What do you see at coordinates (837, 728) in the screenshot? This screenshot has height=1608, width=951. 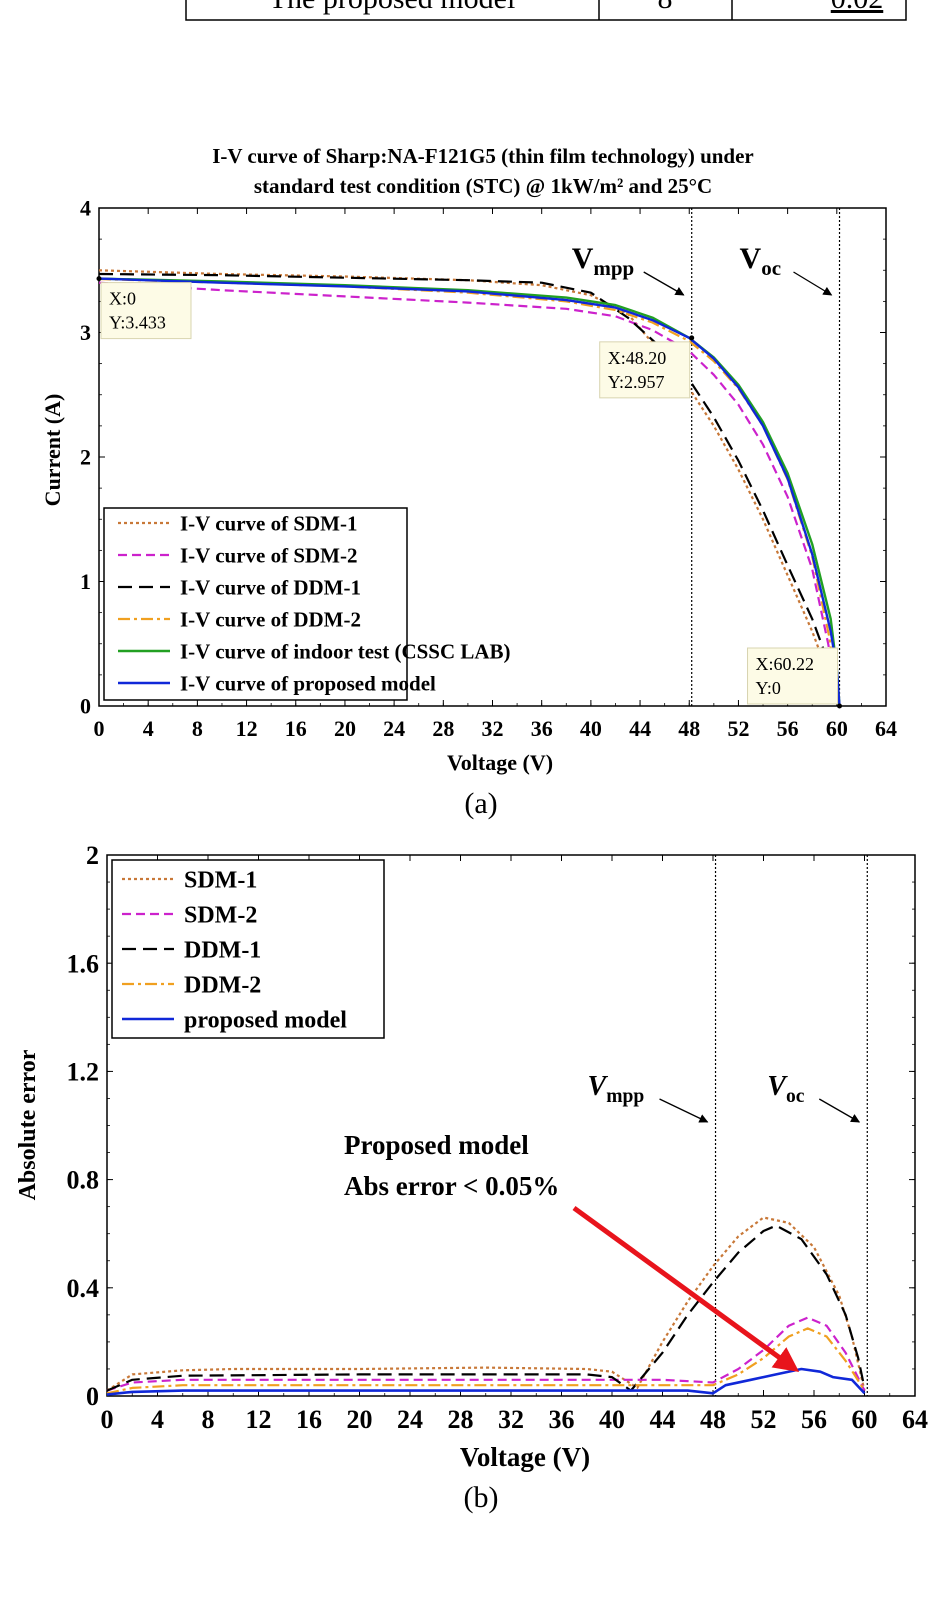 I see `x-tick-label: 60` at bounding box center [837, 728].